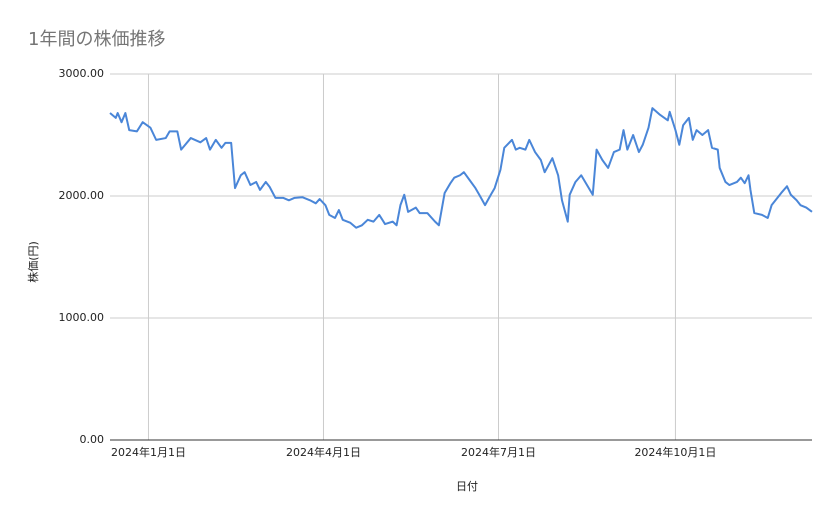 The width and height of the screenshot is (839, 519). What do you see at coordinates (467, 486) in the screenshot?
I see `x-axis-label: 日付` at bounding box center [467, 486].